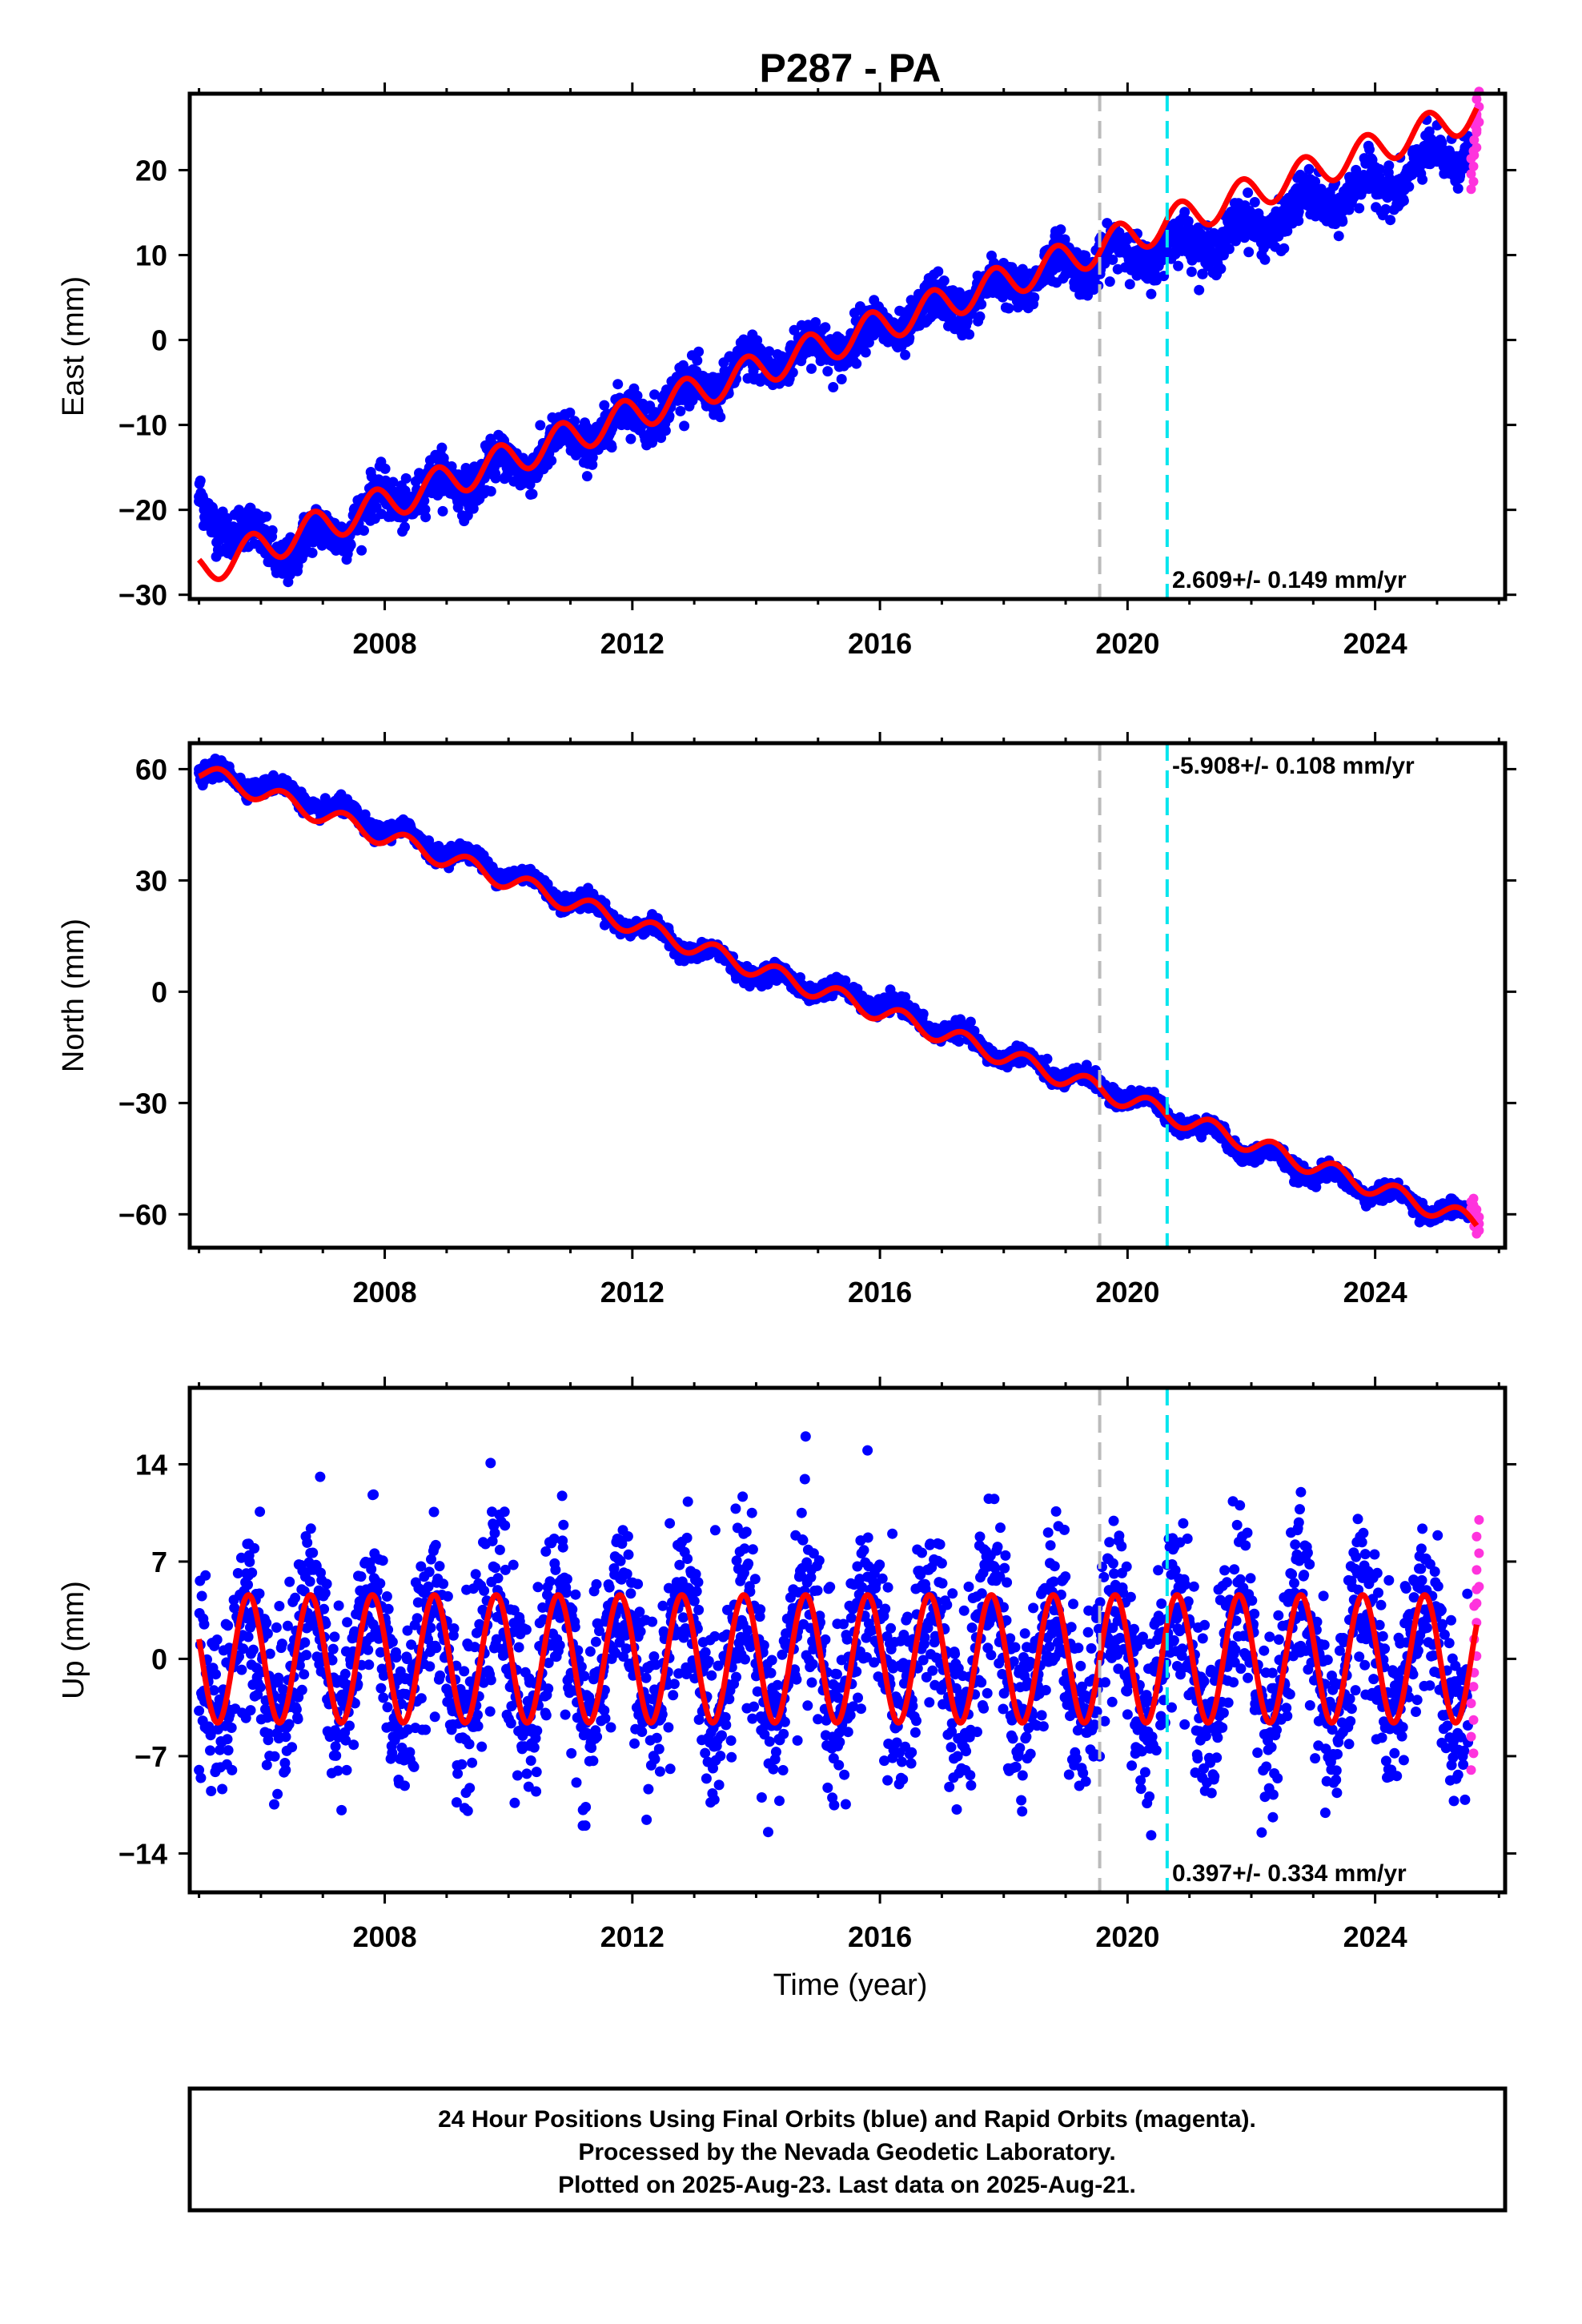 Image resolution: width=1582 pixels, height=2324 pixels. What do you see at coordinates (1289, 580) in the screenshot?
I see `velocity-rate-label: 2.609+/- 0.149 mm/yr` at bounding box center [1289, 580].